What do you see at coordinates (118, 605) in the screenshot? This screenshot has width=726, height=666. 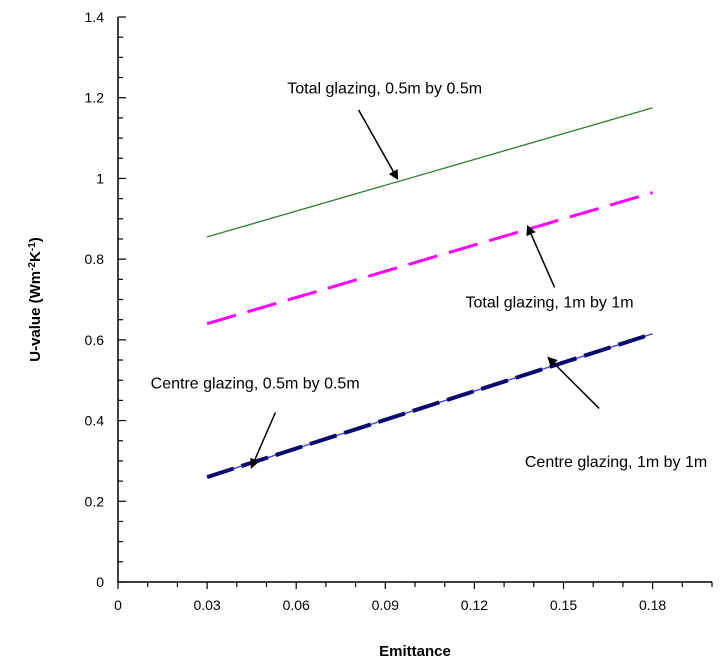 I see `x-tick-label: 0` at bounding box center [118, 605].